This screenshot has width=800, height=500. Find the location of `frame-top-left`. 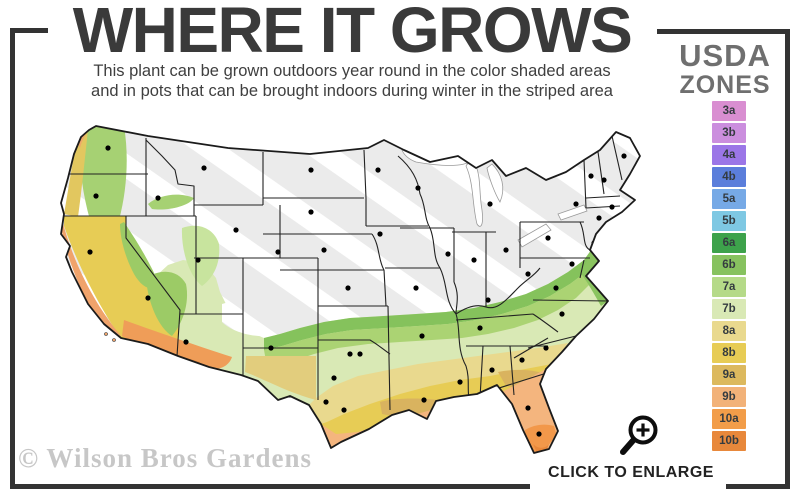

frame-top-left is located at coordinates (29, 30).